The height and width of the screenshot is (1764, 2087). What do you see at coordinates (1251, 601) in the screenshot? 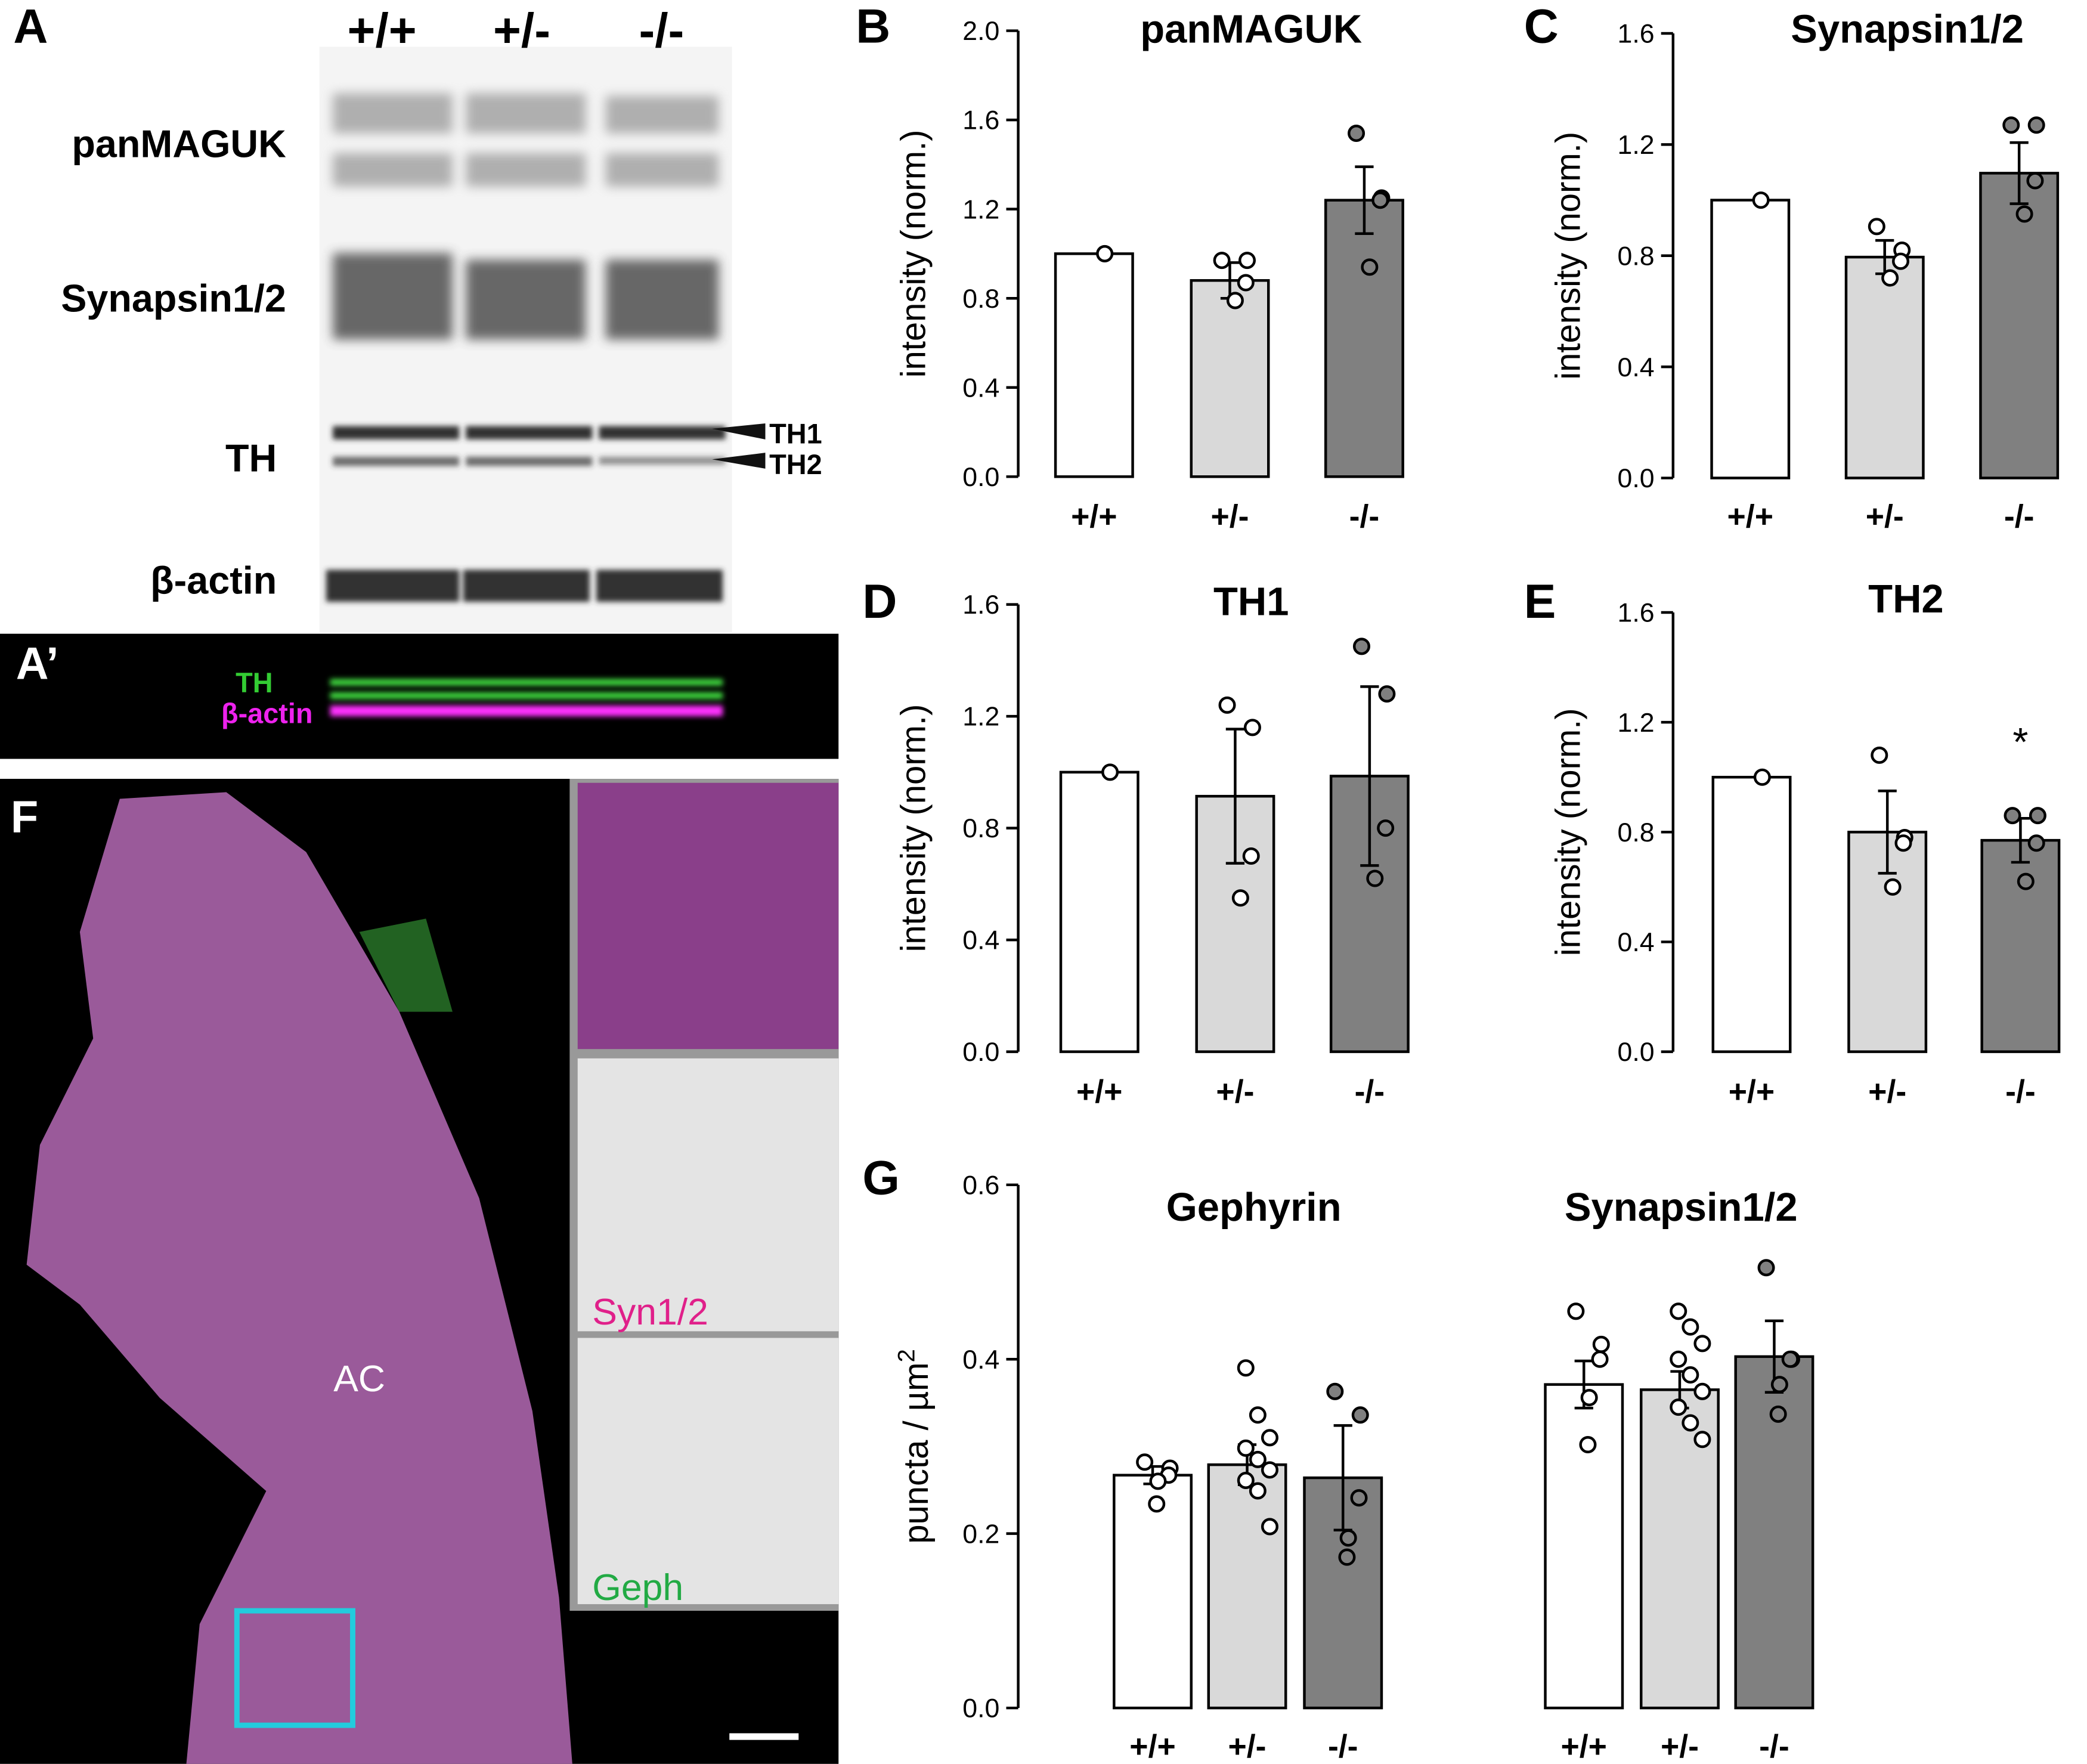
I see `chart-title: TH1` at bounding box center [1251, 601].